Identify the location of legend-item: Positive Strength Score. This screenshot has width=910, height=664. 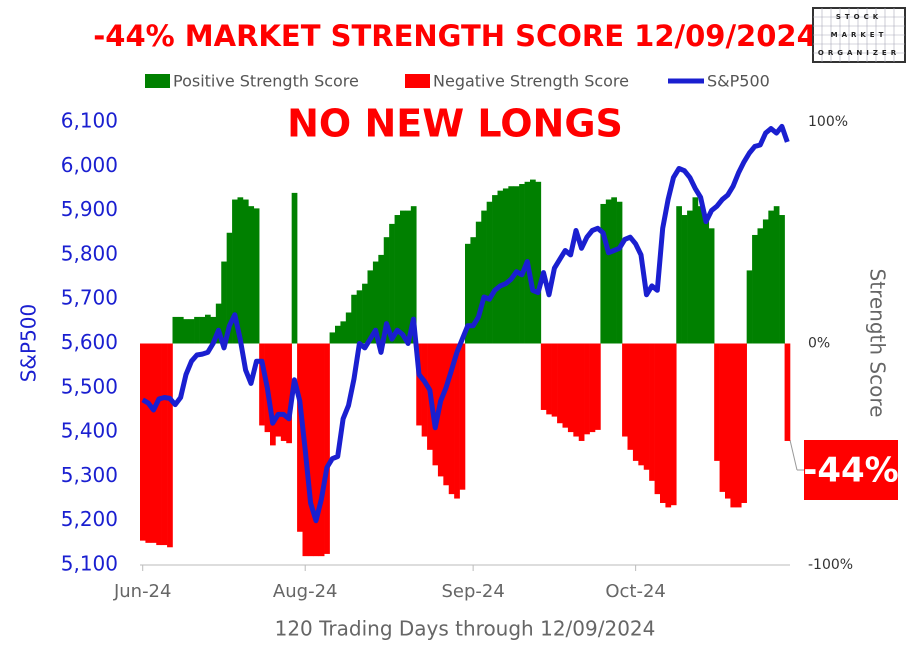
(252, 81).